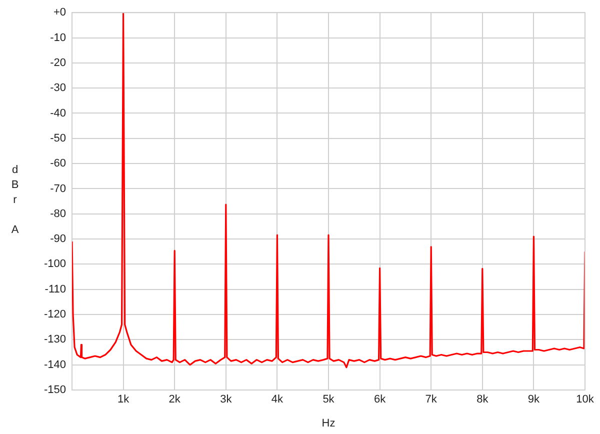  Describe the element at coordinates (15, 200) in the screenshot. I see `text: dBr A` at that location.